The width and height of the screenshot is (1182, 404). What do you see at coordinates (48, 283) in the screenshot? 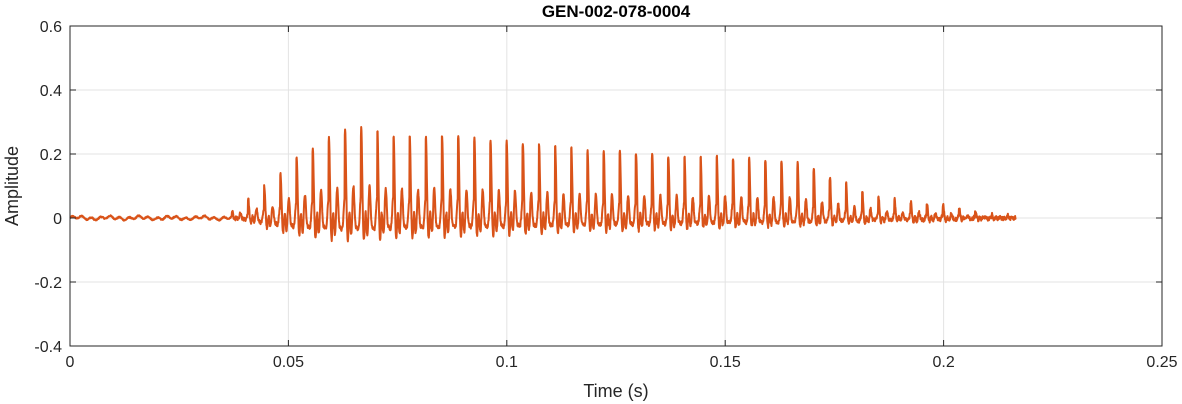
I see `y-tick-label: -0.2` at bounding box center [48, 283].